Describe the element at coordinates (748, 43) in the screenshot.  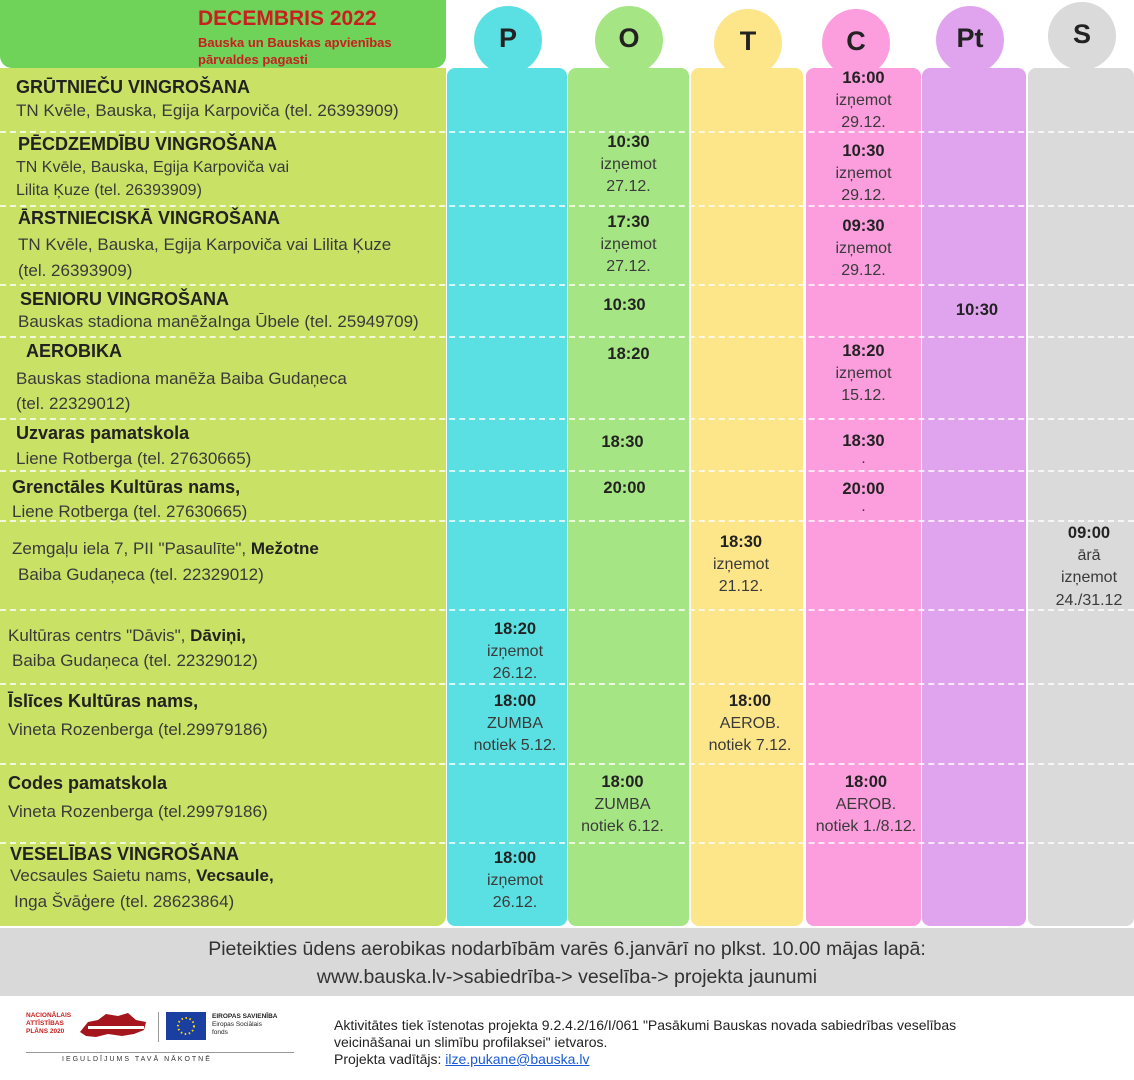
I see `day-circle-t: T` at that location.